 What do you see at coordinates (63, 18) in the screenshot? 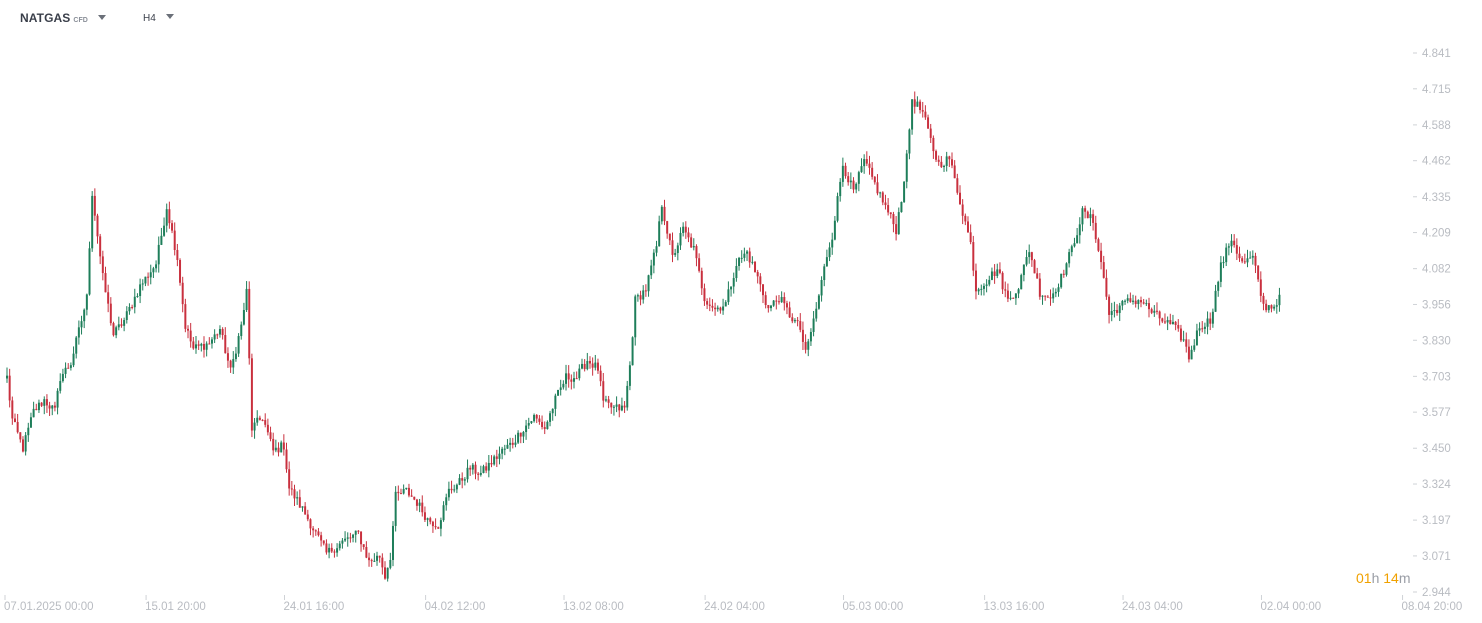
I see `symbol-selector: NATGAS CFD` at bounding box center [63, 18].